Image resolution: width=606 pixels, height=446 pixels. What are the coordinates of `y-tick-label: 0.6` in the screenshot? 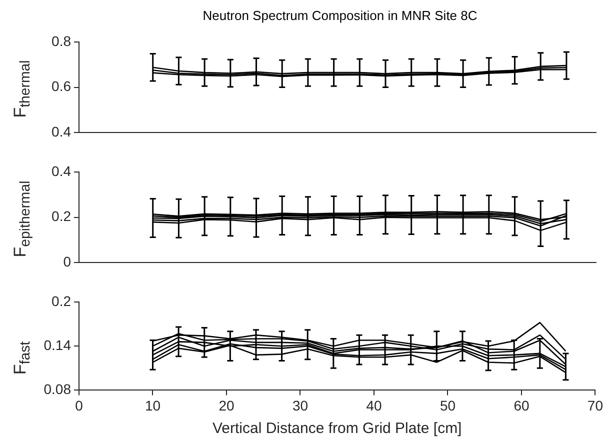 It's located at (62, 86).